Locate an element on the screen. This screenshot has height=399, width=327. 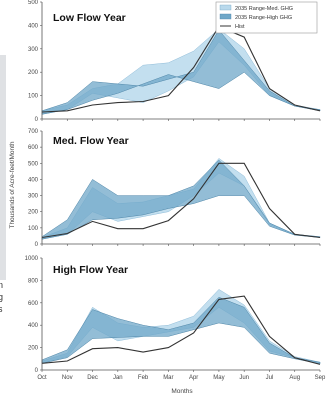
y-tick-label: 800 is located at coordinates (33, 281).